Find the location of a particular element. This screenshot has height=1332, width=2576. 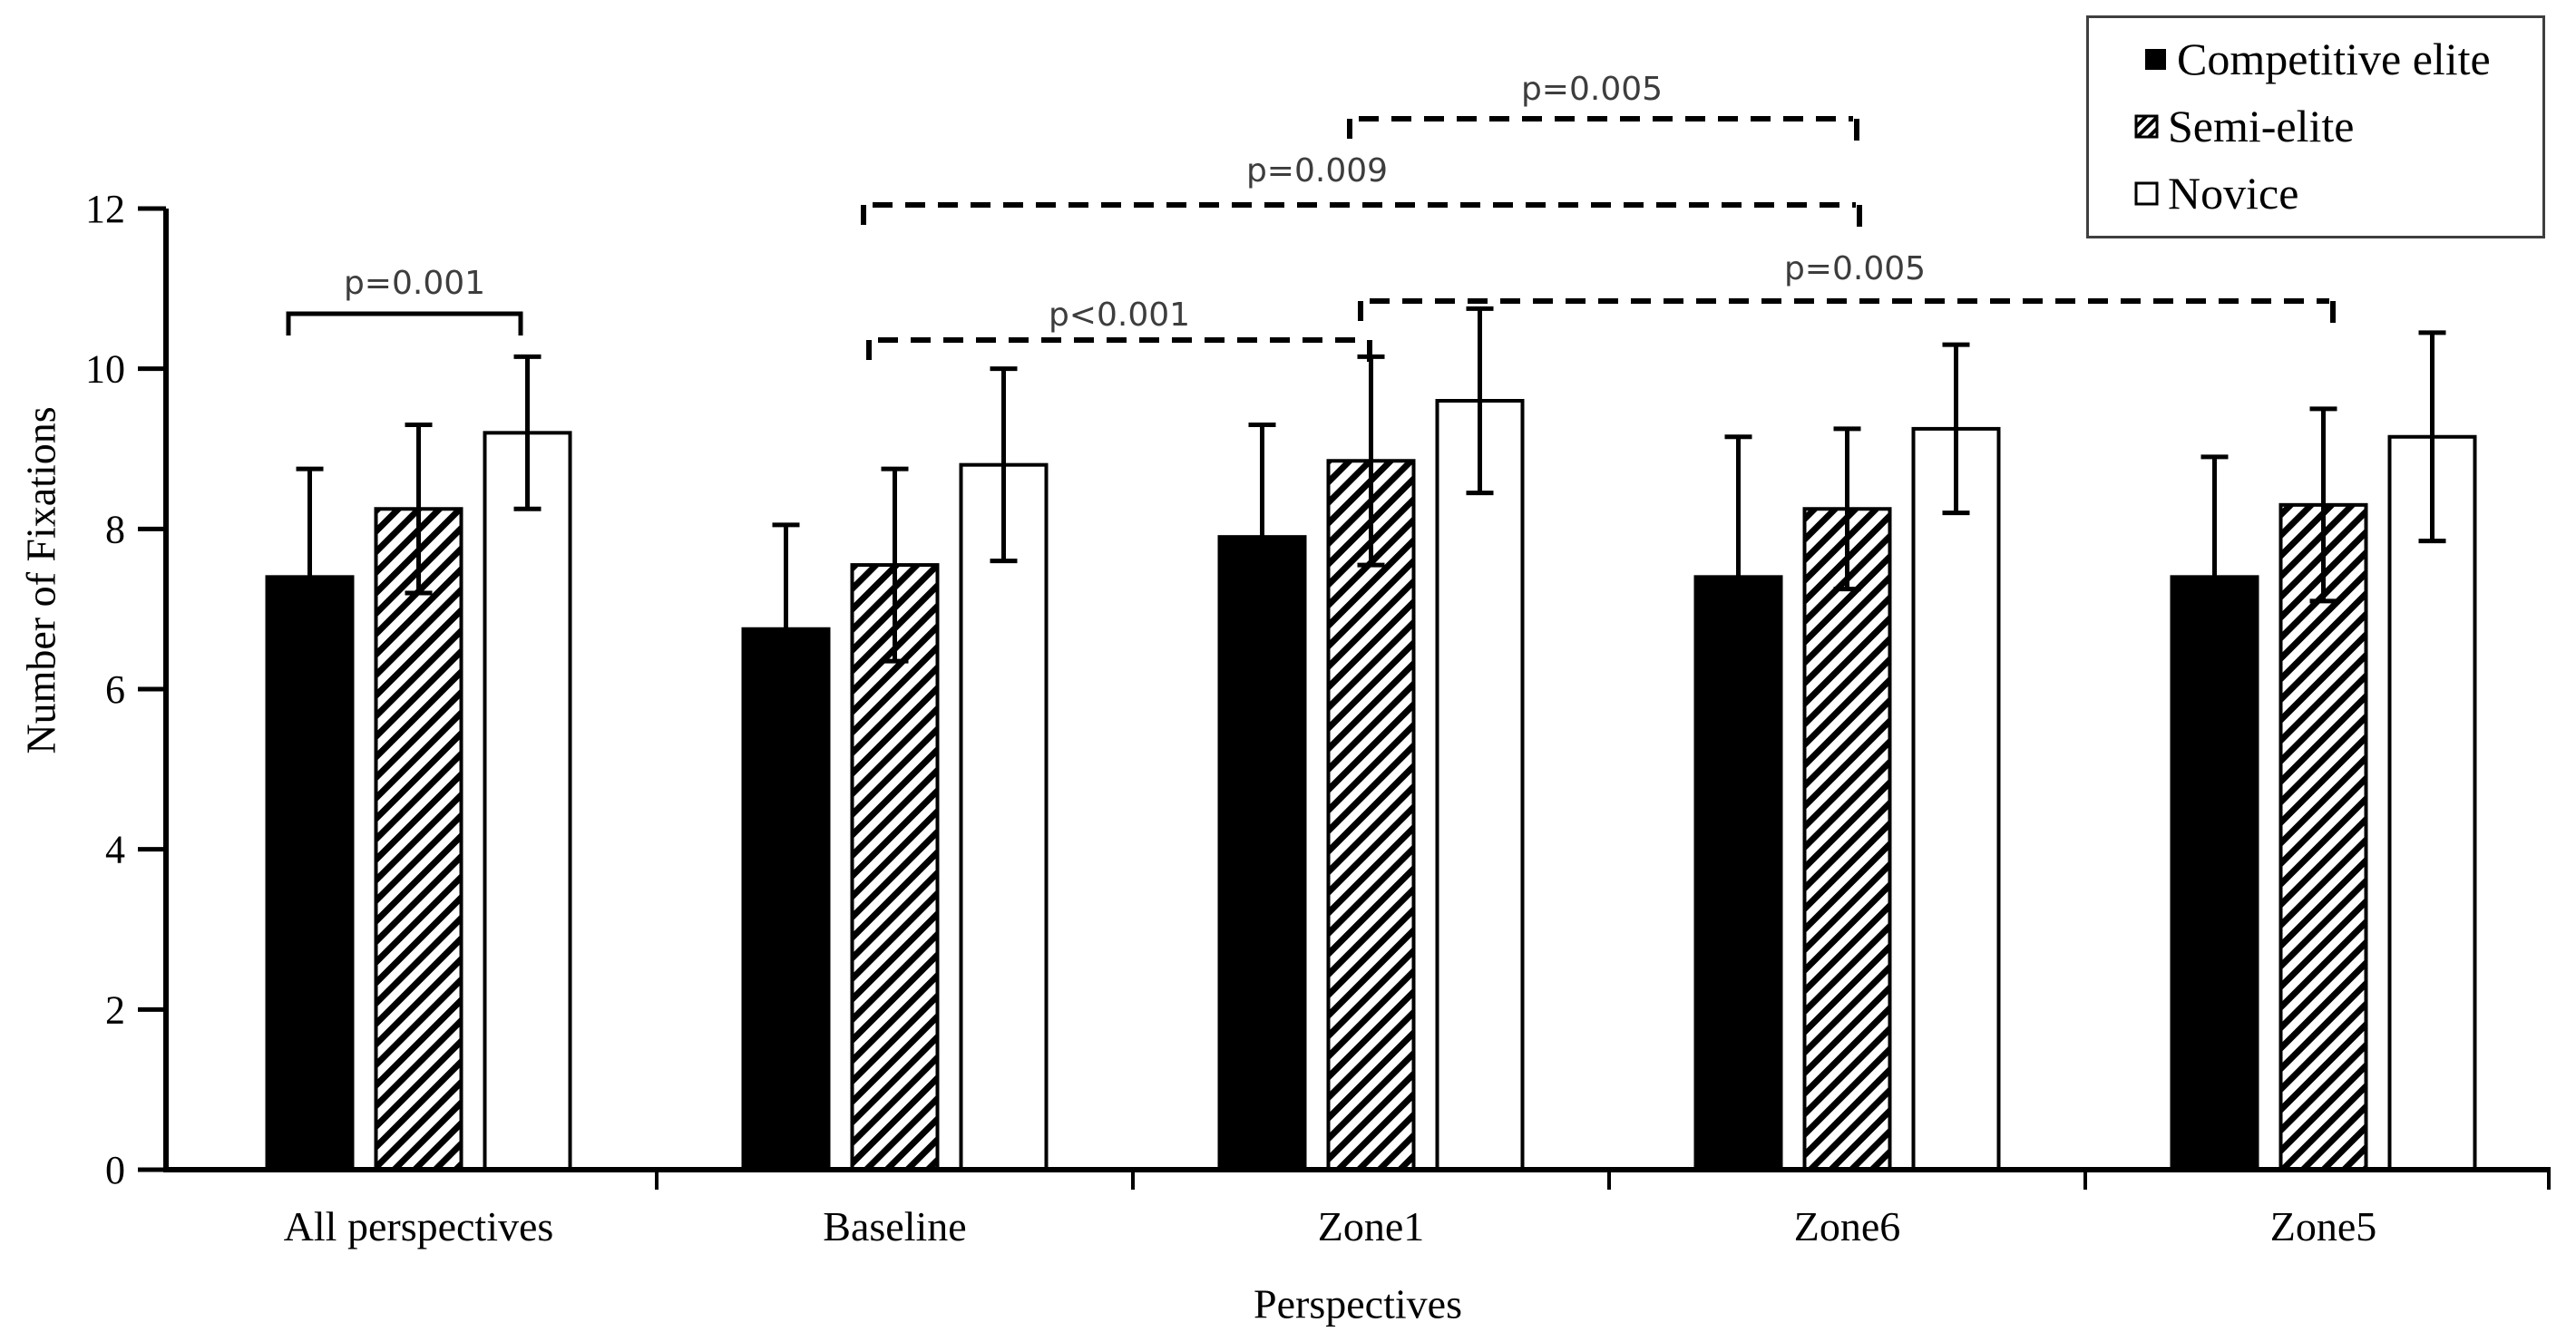

bar-novice-zone6 is located at coordinates (1956, 799).